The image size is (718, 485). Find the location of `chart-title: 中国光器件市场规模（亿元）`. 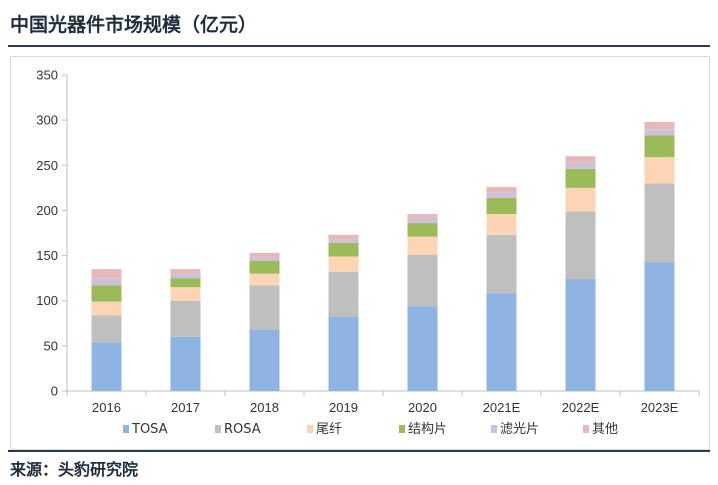

chart-title: 中国光器件市场规模（亿元） is located at coordinates (134, 25).